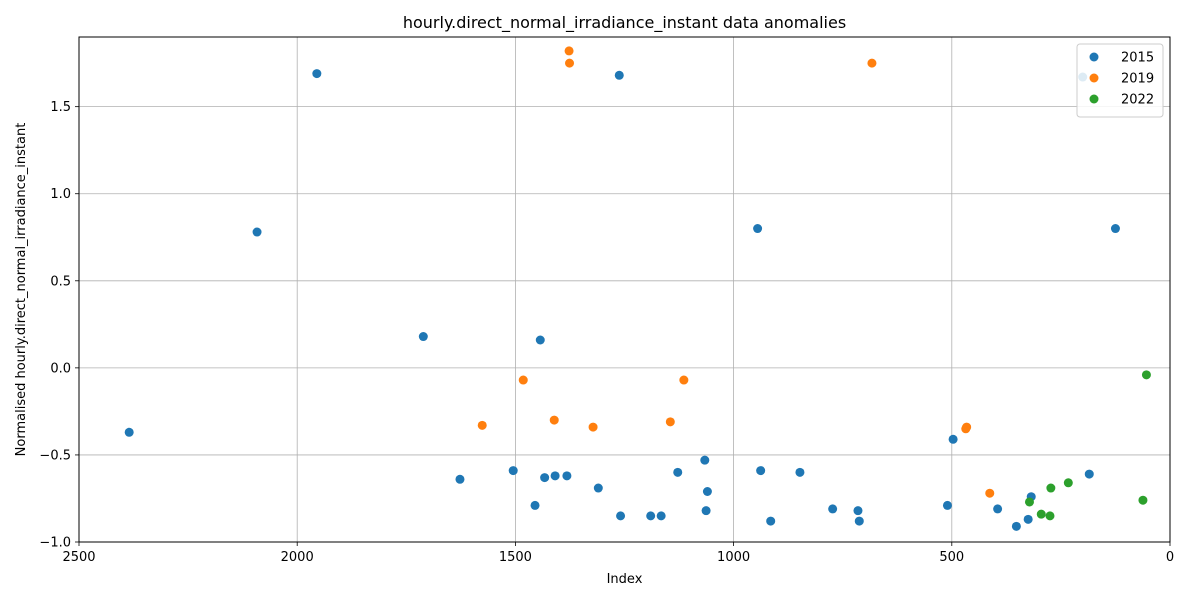  I want to click on y-tick-label: 0.0, so click(60, 368).